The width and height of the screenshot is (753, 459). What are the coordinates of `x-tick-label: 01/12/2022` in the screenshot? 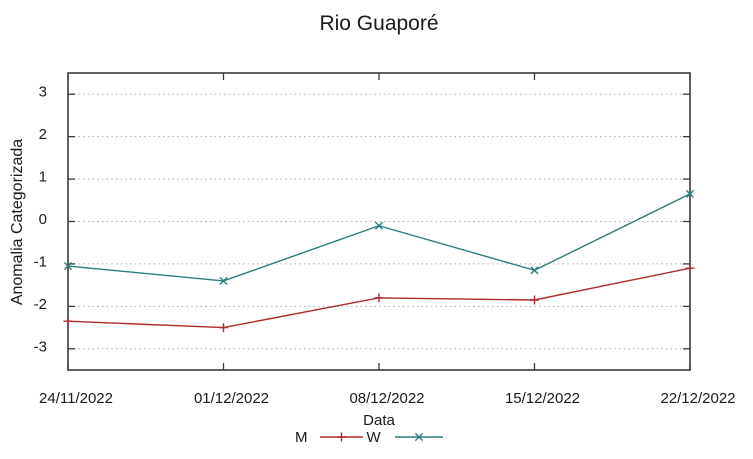 It's located at (231, 398).